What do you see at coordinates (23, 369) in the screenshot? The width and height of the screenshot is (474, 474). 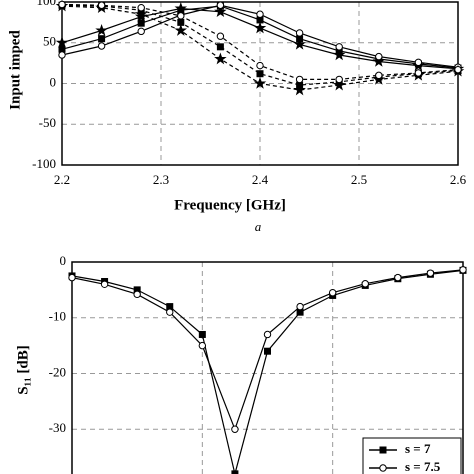 I see `y-axis-label: S₁₁ [dB]` at bounding box center [23, 369].